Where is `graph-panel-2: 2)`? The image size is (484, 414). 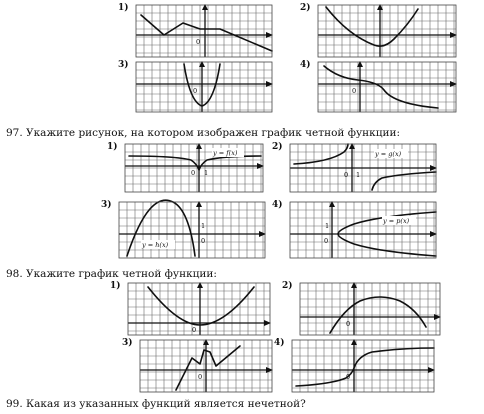
graph-panel-2: 2) is located at coordinates (379, 30).